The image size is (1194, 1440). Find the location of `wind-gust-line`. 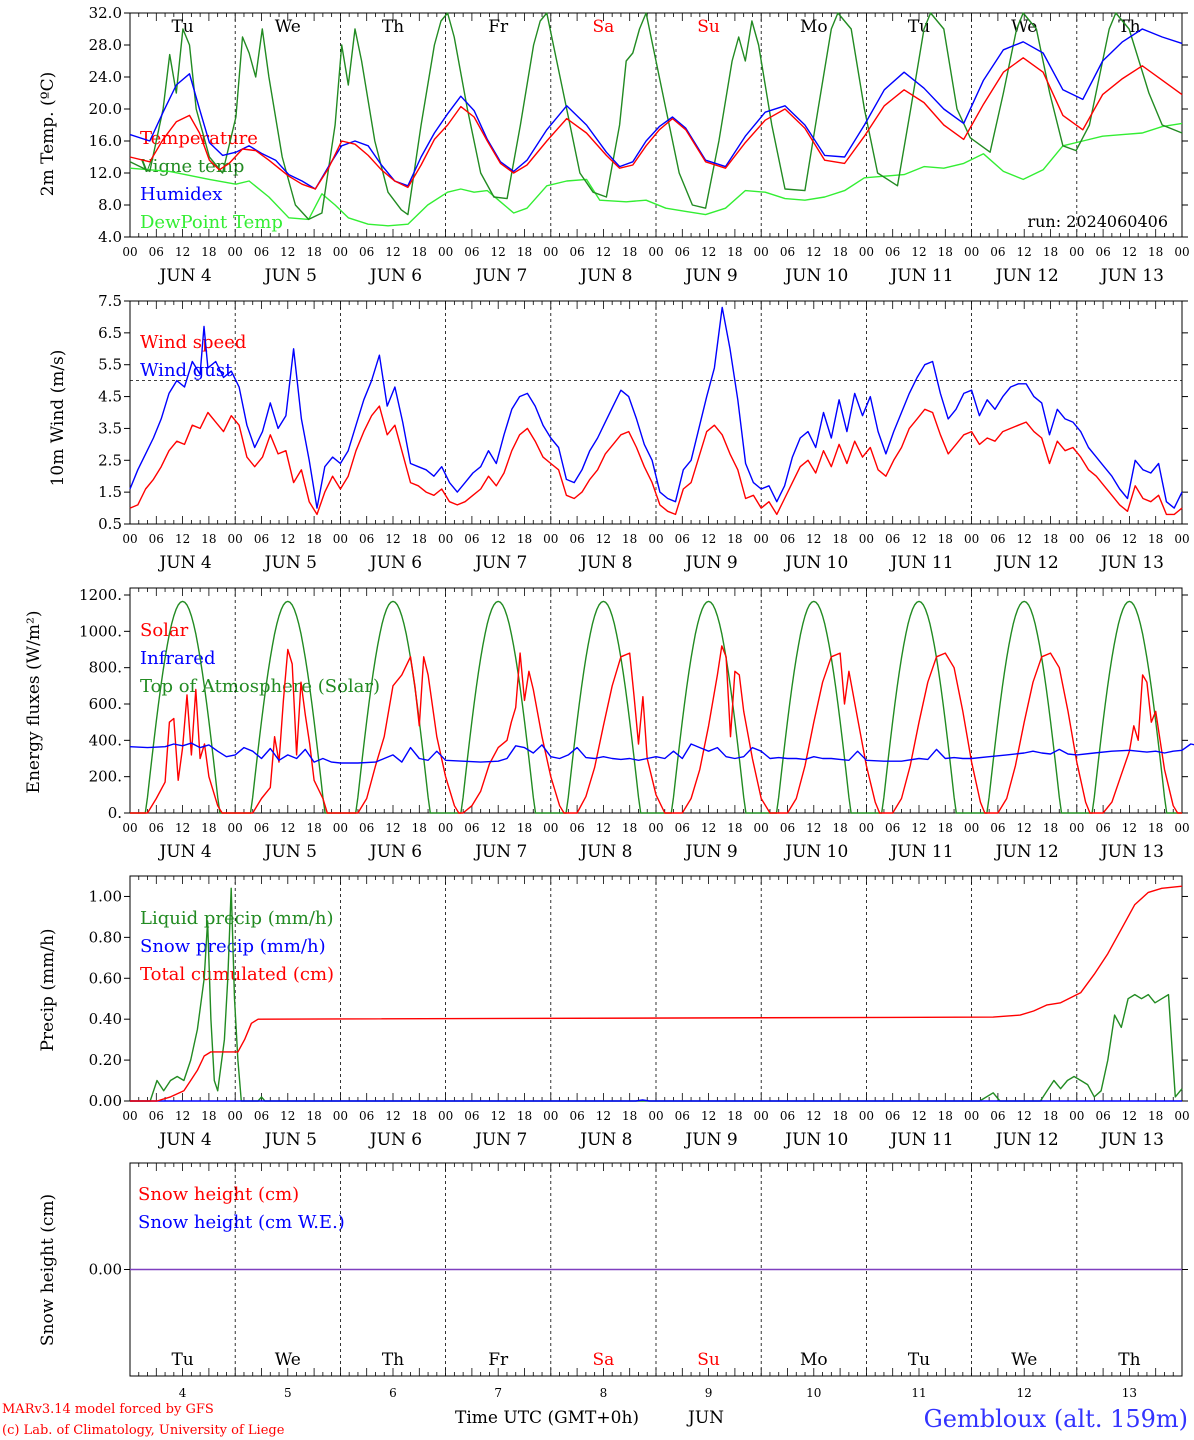

wind-gust-line is located at coordinates (656, 407).